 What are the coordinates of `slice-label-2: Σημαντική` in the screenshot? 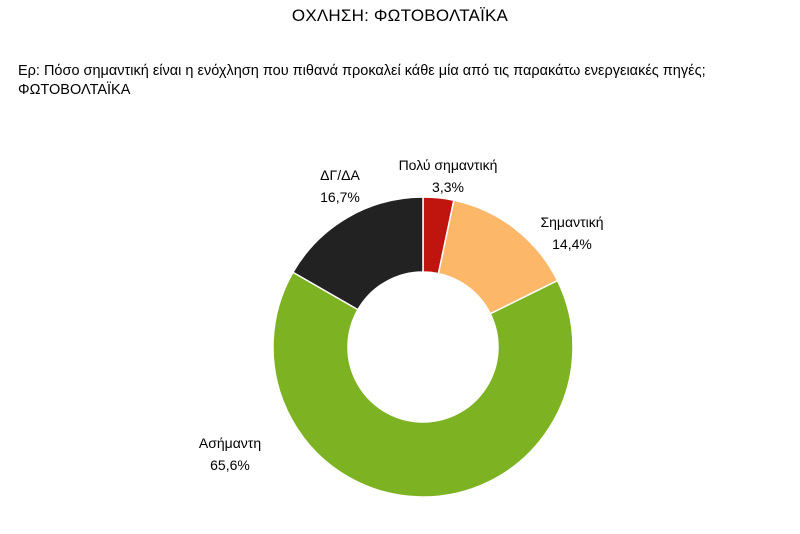 It's located at (571, 222).